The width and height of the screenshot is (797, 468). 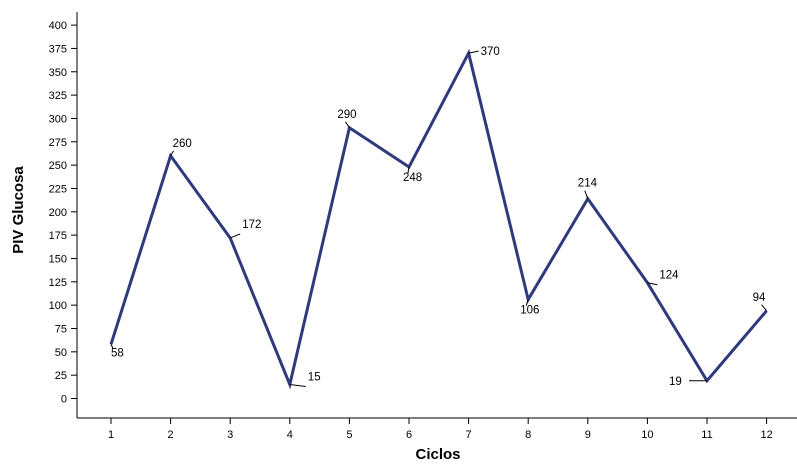 I want to click on x-tick-label: 8, so click(x=528, y=435).